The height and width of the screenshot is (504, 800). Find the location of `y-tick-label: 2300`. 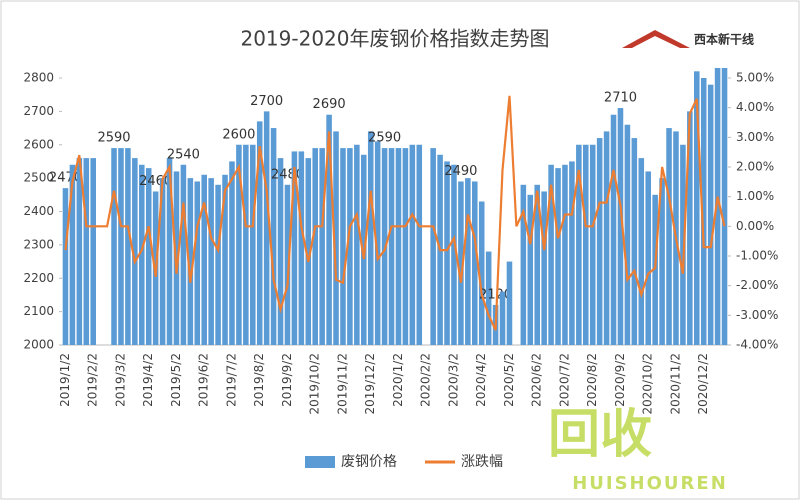

y-tick-label: 2300 is located at coordinates (38, 244).